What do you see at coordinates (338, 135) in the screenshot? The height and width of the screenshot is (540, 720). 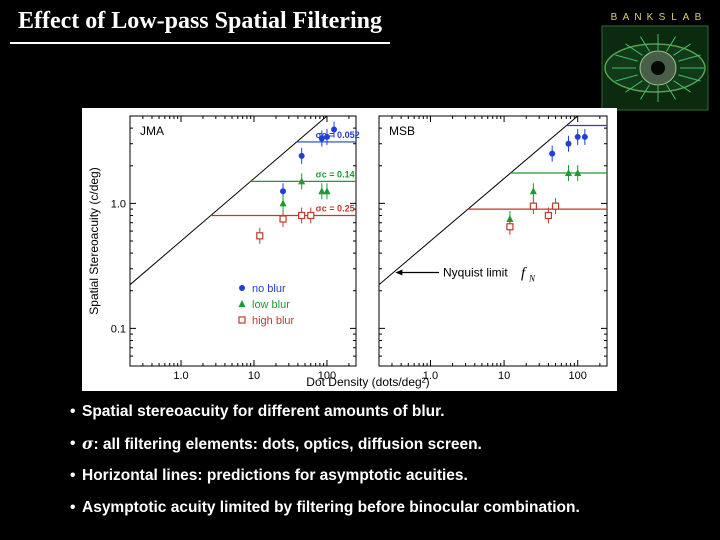 I see `asymptote-label: σc = 0.052` at bounding box center [338, 135].